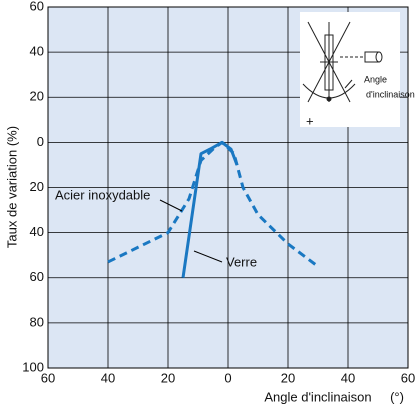 This screenshot has width=417, height=412. I want to click on x-axis-unit: (°), so click(397, 396).